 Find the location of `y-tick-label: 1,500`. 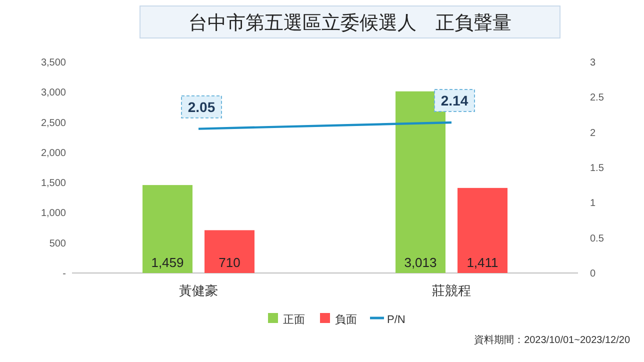

y-tick-label: 1,500 is located at coordinates (53, 184).